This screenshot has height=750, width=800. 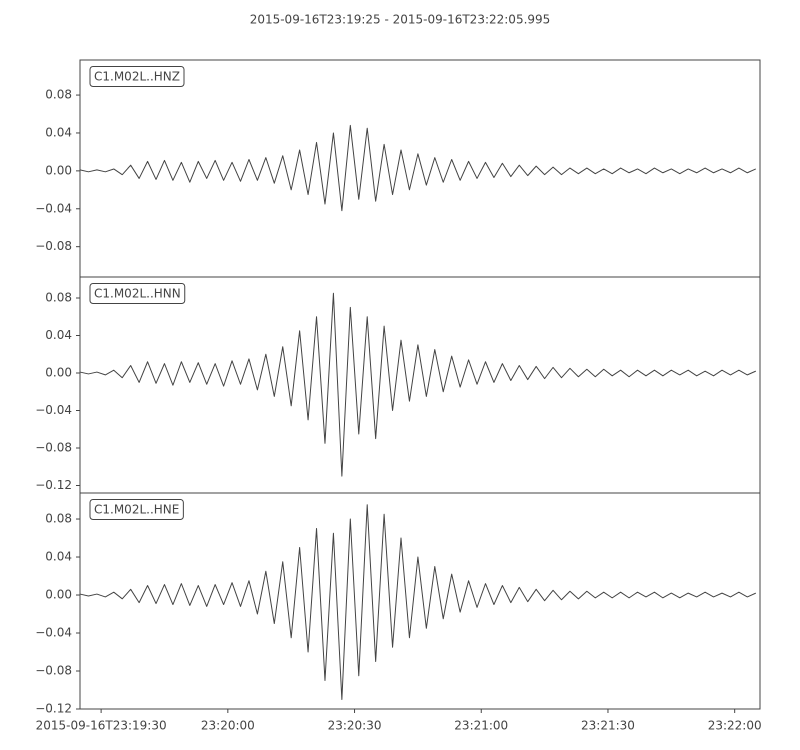 What do you see at coordinates (481, 726) in the screenshot?
I see `x-tick-label: 23:21:00` at bounding box center [481, 726].